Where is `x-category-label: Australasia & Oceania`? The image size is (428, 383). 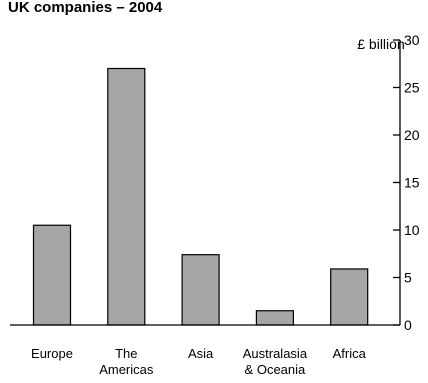 x-category-label: Australasia & Oceania is located at coordinates (275, 361).